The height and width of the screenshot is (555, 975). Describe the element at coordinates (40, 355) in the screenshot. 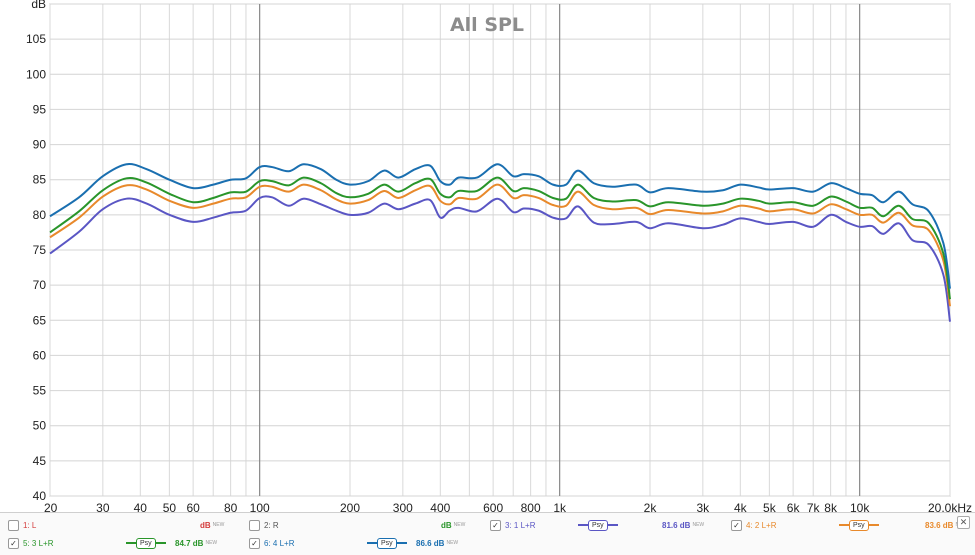

I see `y-tick-label: 60` at that location.